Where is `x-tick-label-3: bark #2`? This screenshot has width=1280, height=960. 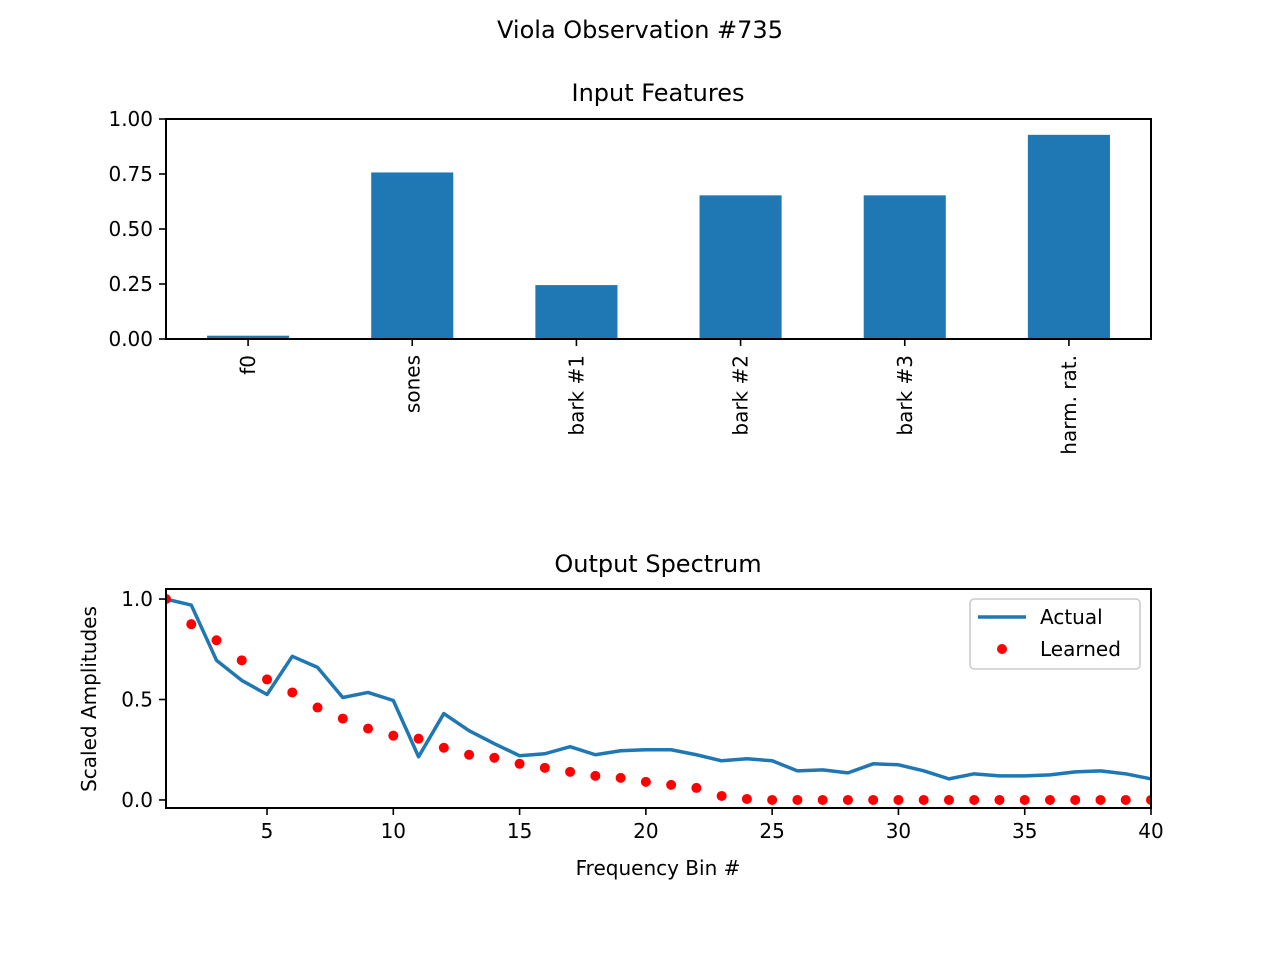 x-tick-label-3: bark #2 is located at coordinates (741, 395).